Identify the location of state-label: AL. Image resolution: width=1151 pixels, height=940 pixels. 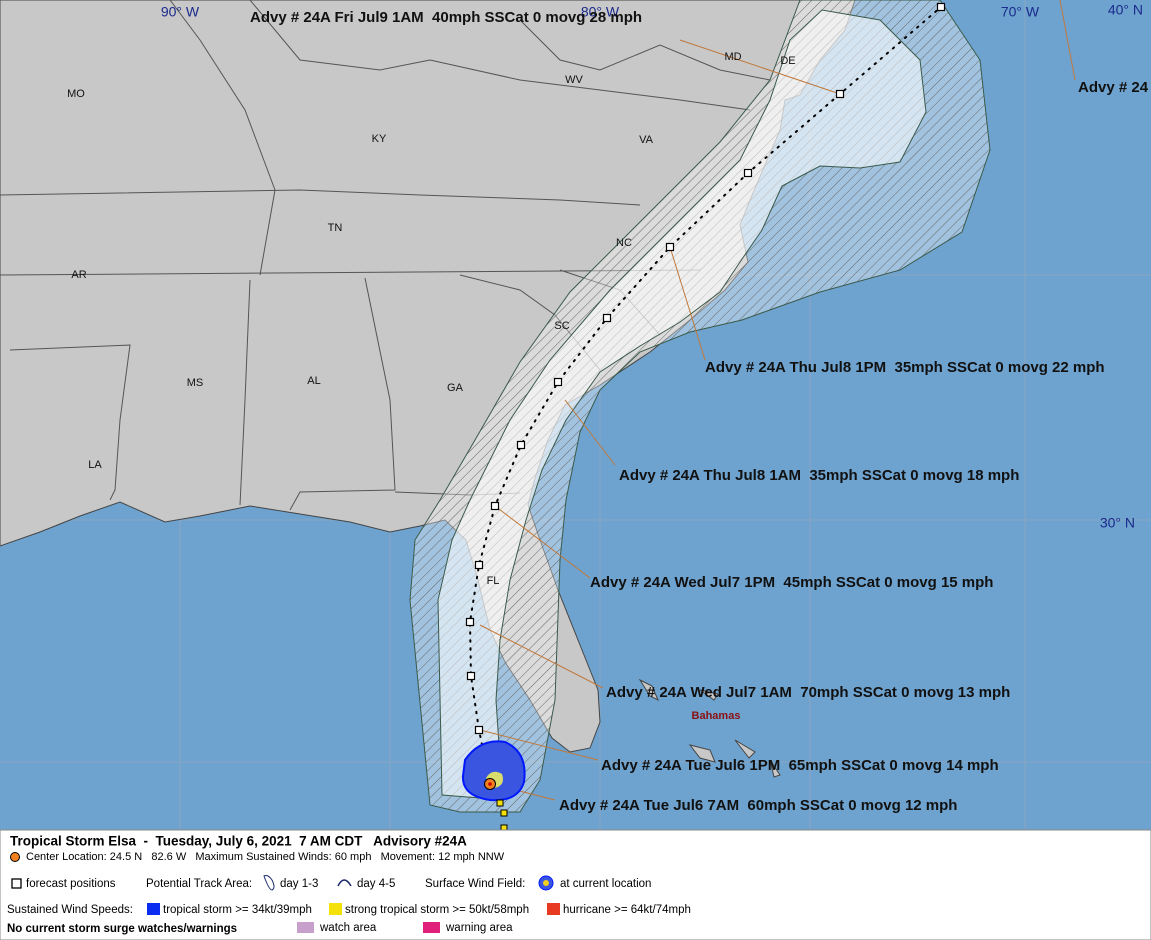
(313, 381).